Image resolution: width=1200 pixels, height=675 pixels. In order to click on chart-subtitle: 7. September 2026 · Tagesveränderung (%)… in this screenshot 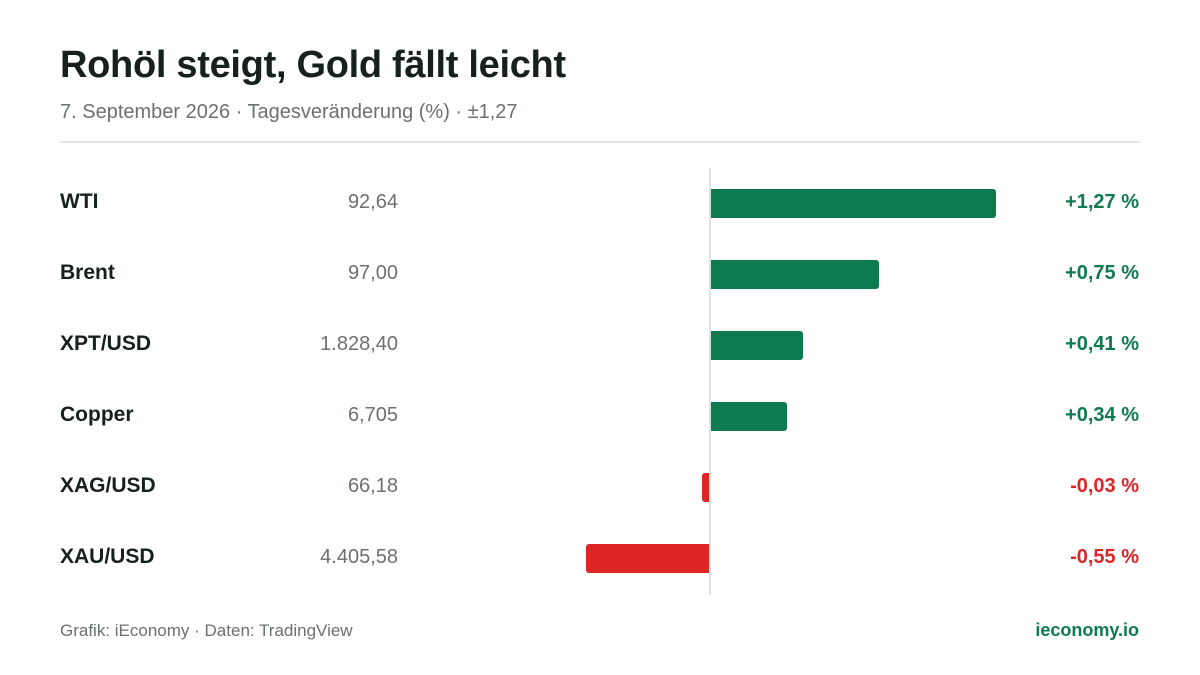, I will do `click(289, 112)`.